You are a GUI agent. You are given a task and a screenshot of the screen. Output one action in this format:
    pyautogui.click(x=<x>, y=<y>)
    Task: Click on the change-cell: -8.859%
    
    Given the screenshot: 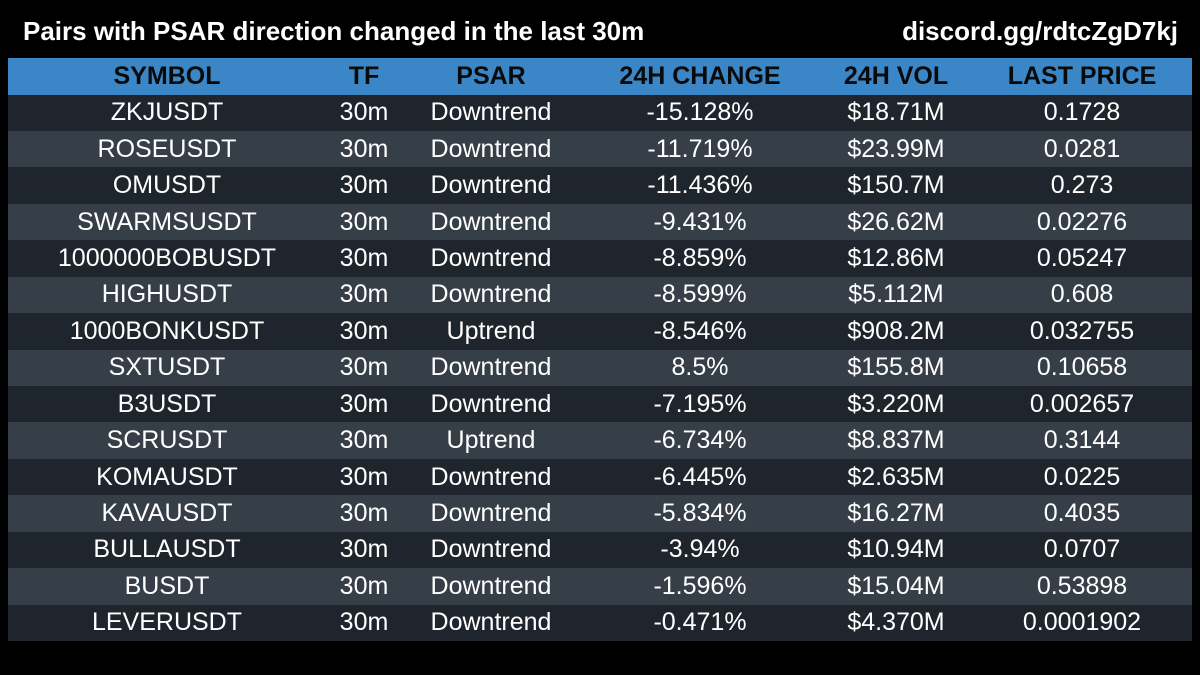 What is the action you would take?
    pyautogui.click(x=700, y=257)
    